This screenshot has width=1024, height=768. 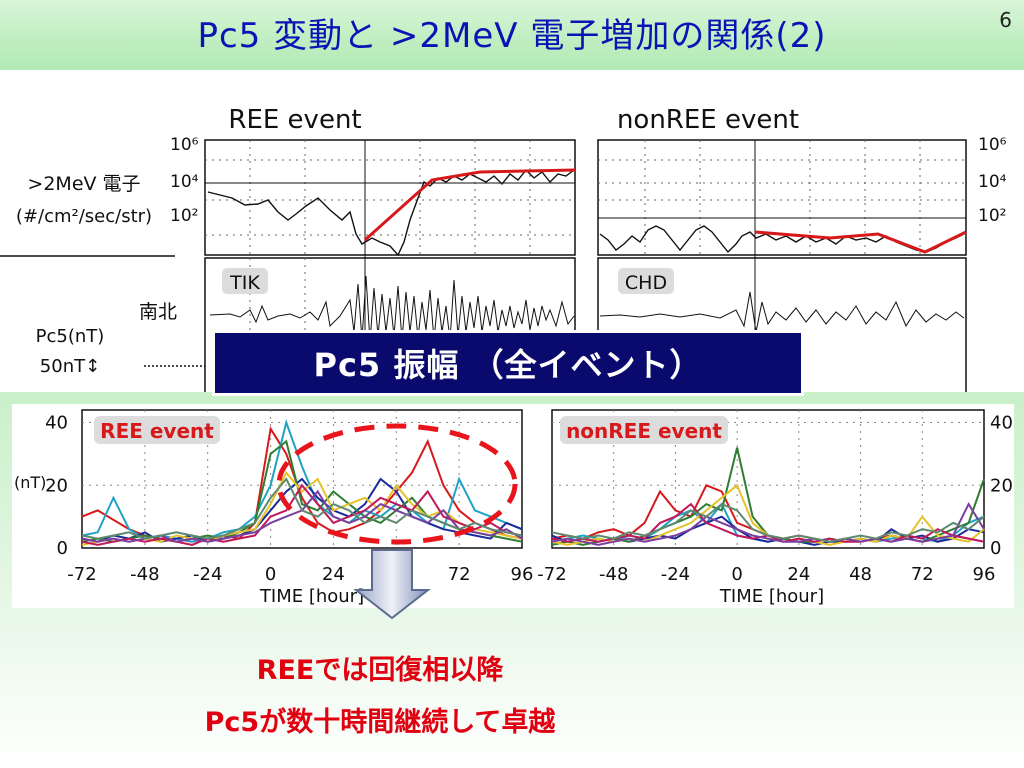 I want to click on ree-xtick-label: -72, so click(x=81, y=574).